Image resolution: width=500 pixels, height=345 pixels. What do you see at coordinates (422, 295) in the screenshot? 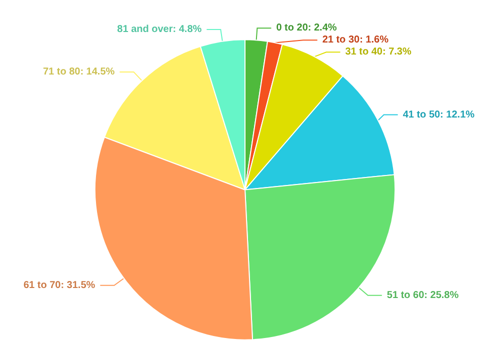
I see `slice-label: 51 to 60: 25.8%` at bounding box center [422, 295].